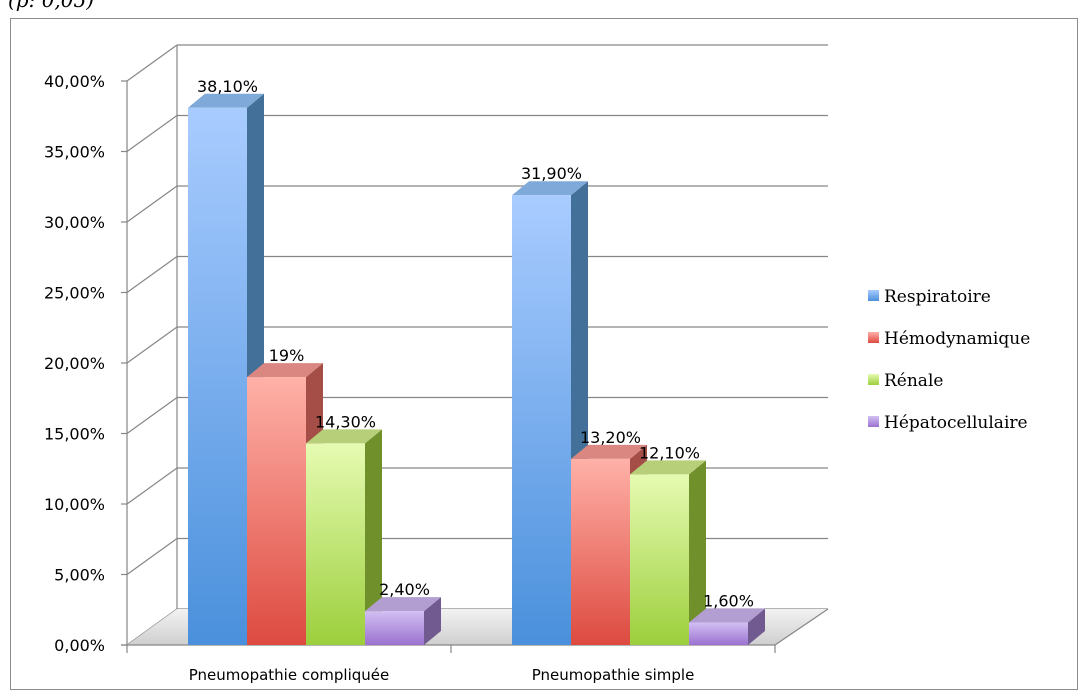 The width and height of the screenshot is (1084, 698). Describe the element at coordinates (289, 675) in the screenshot. I see `x-category-label: Pneumopathie compliquée` at that location.